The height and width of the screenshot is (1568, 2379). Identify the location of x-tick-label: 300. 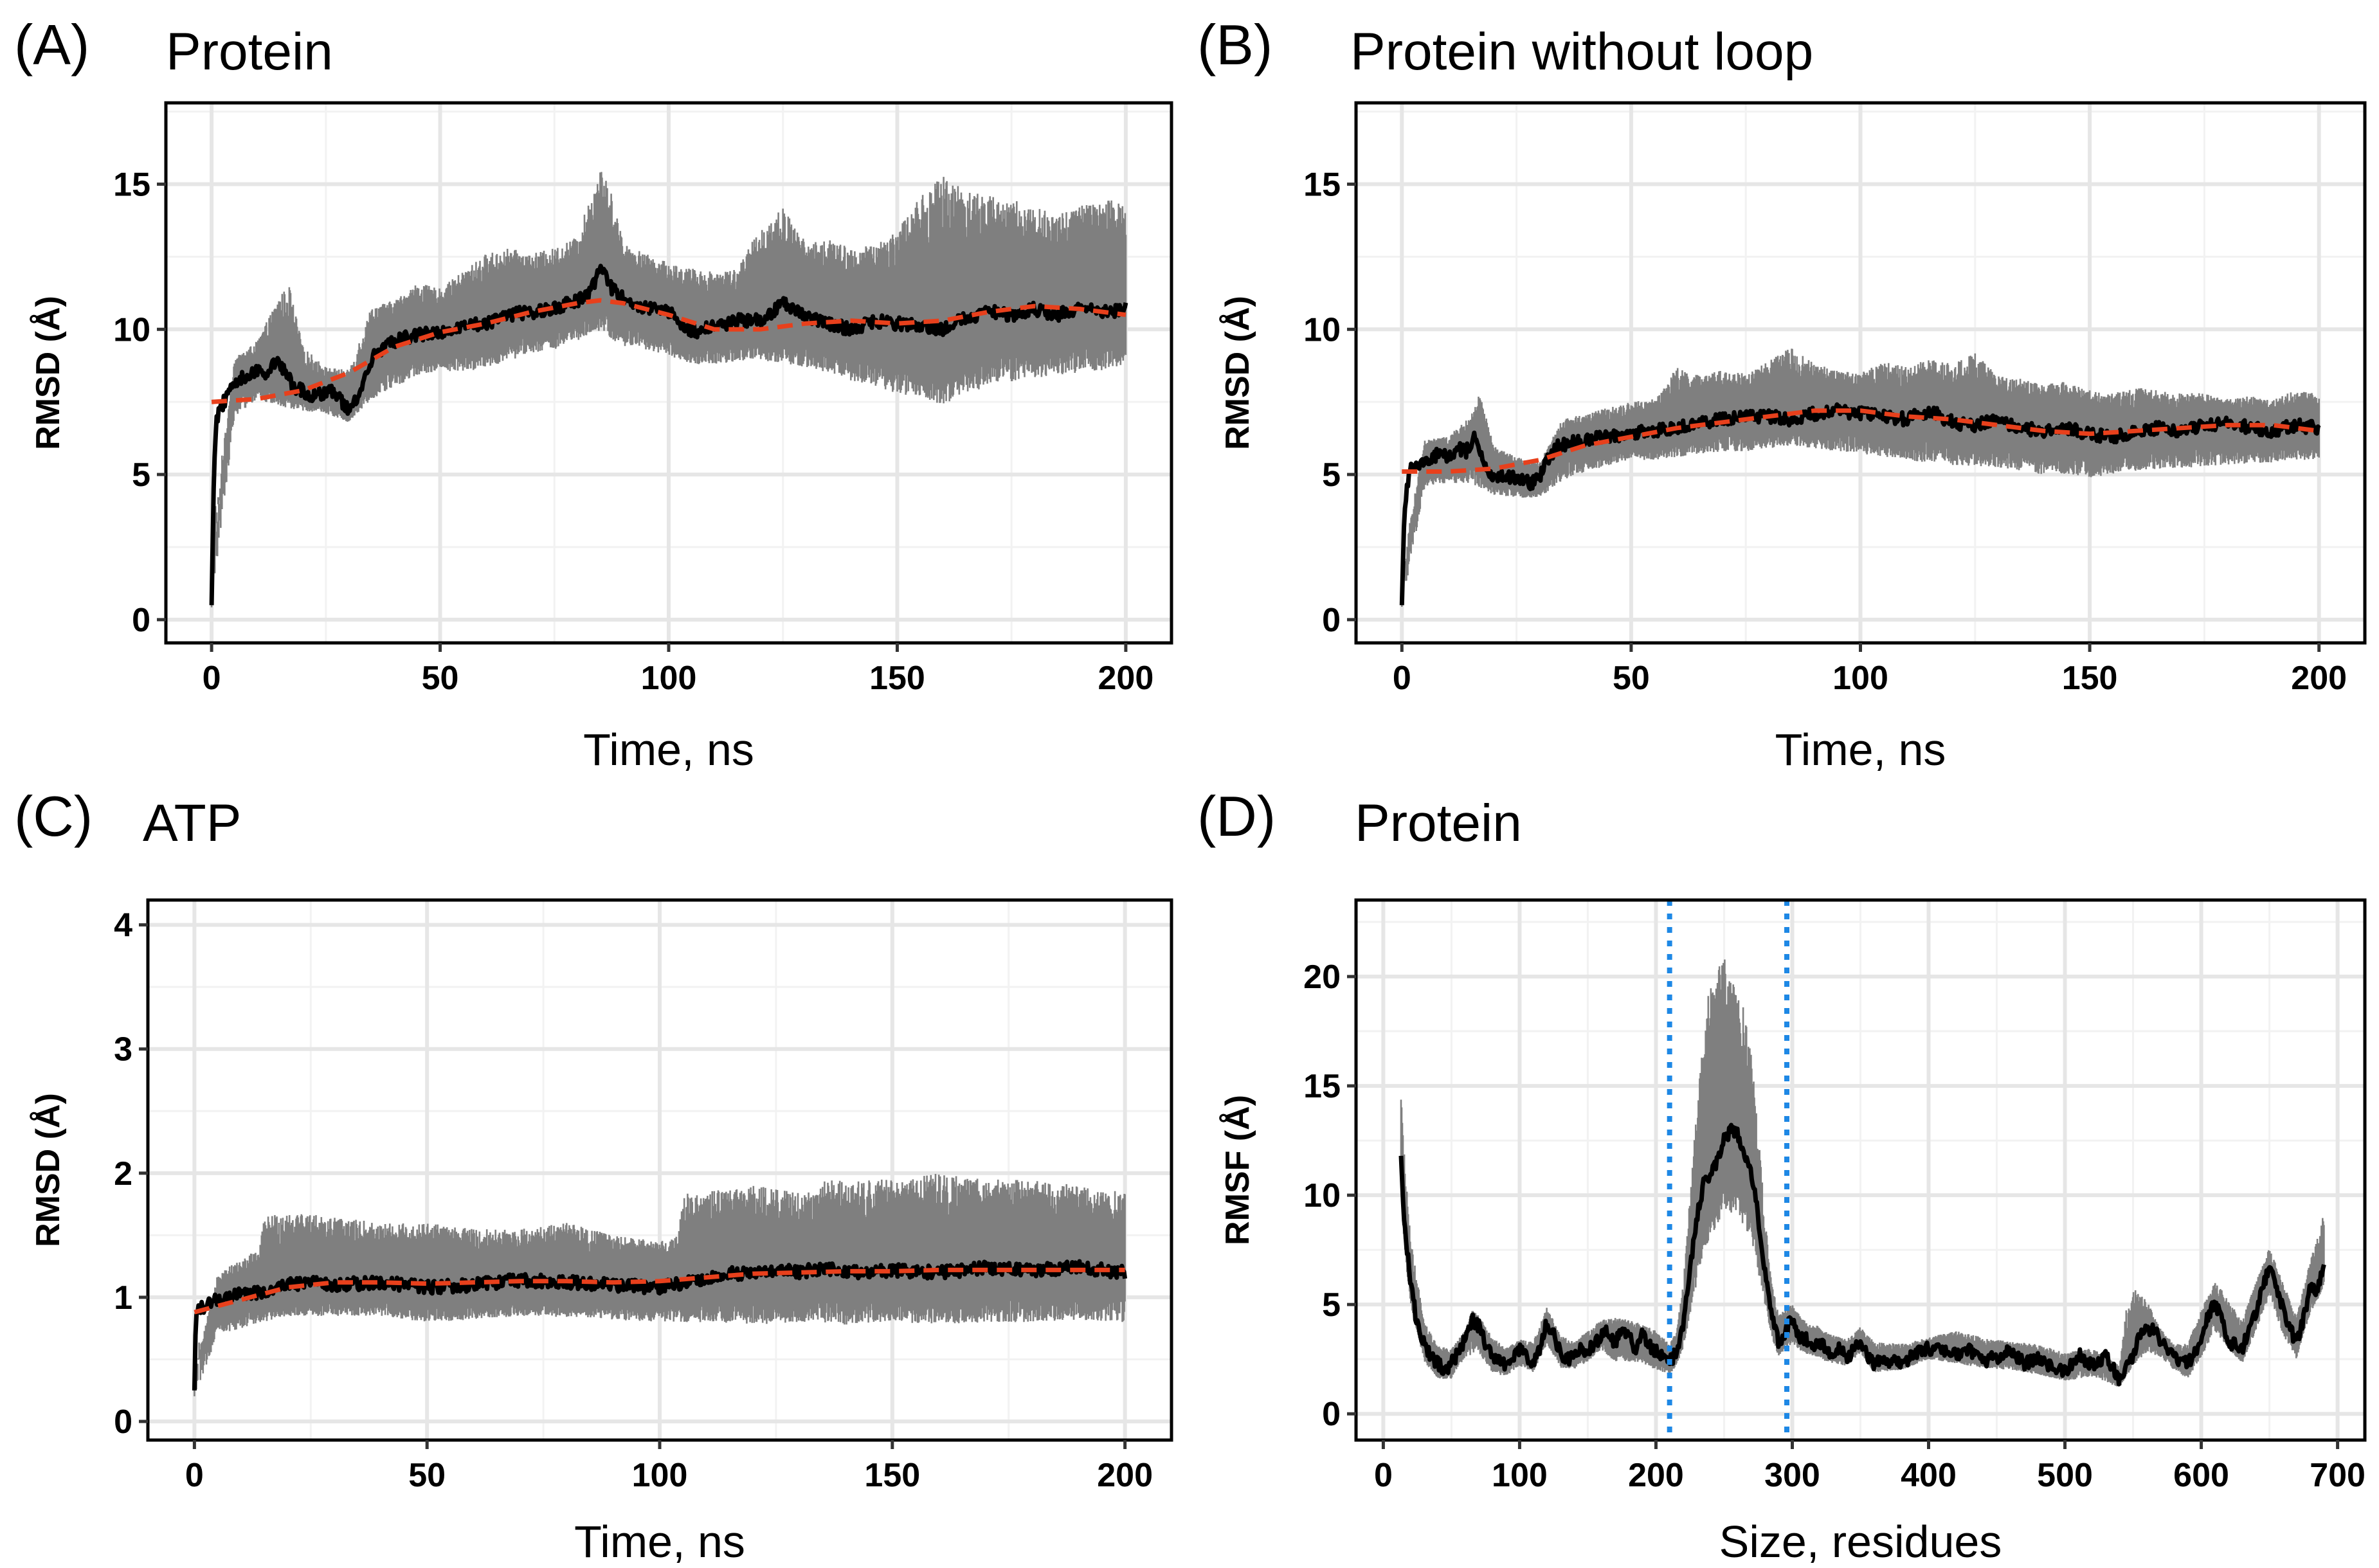
(1792, 1475).